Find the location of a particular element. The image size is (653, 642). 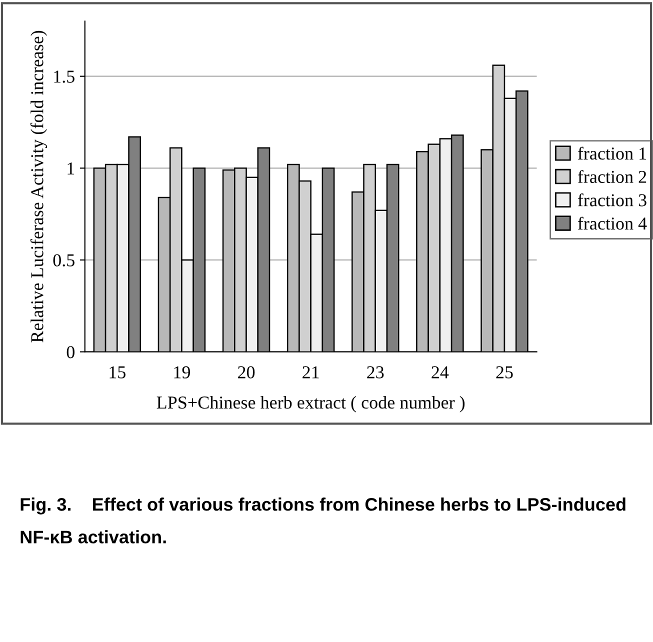

x-tick-label: 19 is located at coordinates (182, 372).